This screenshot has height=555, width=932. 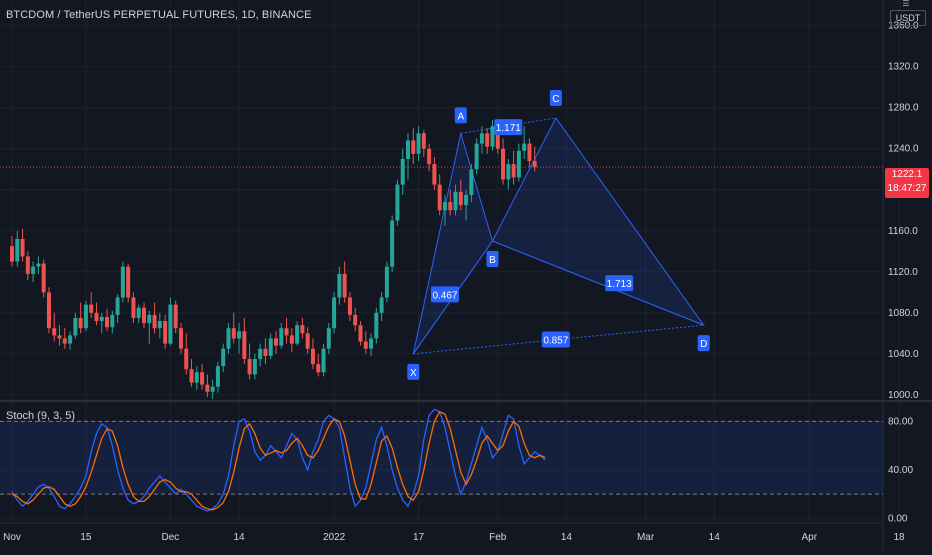 What do you see at coordinates (908, 18) in the screenshot?
I see `currency-button: USDT` at bounding box center [908, 18].